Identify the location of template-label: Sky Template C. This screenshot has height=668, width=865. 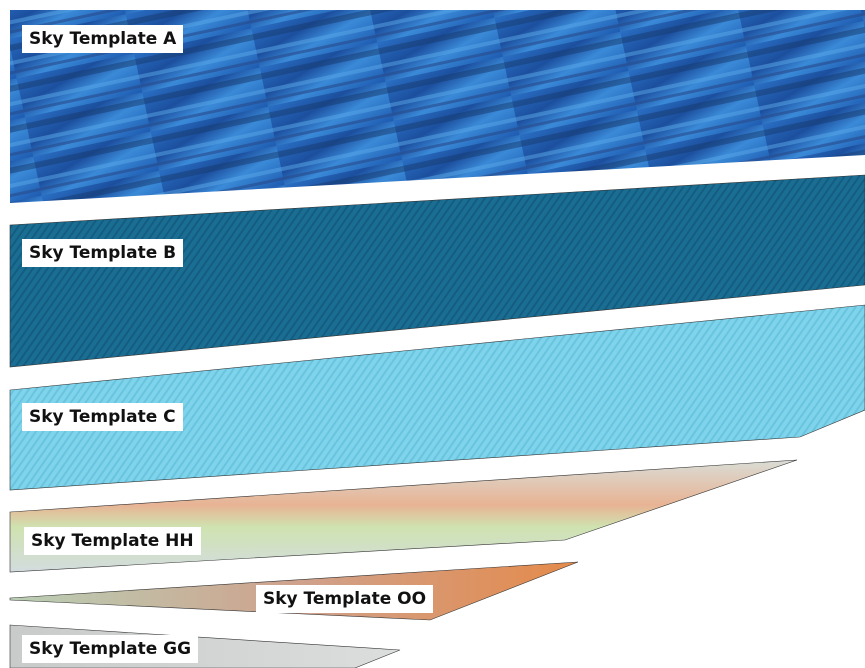
(102, 417).